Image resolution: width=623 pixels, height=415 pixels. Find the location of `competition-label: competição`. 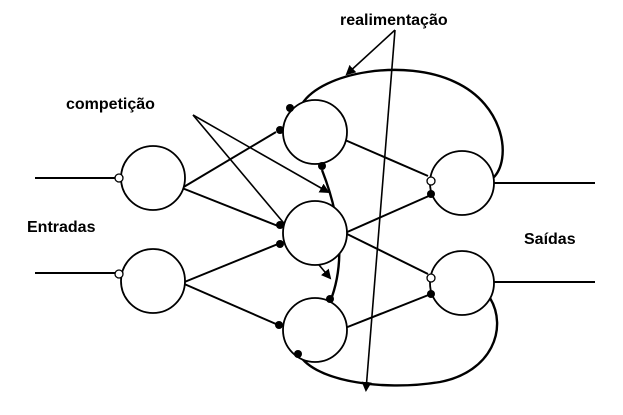

competition-label: competição is located at coordinates (110, 104).